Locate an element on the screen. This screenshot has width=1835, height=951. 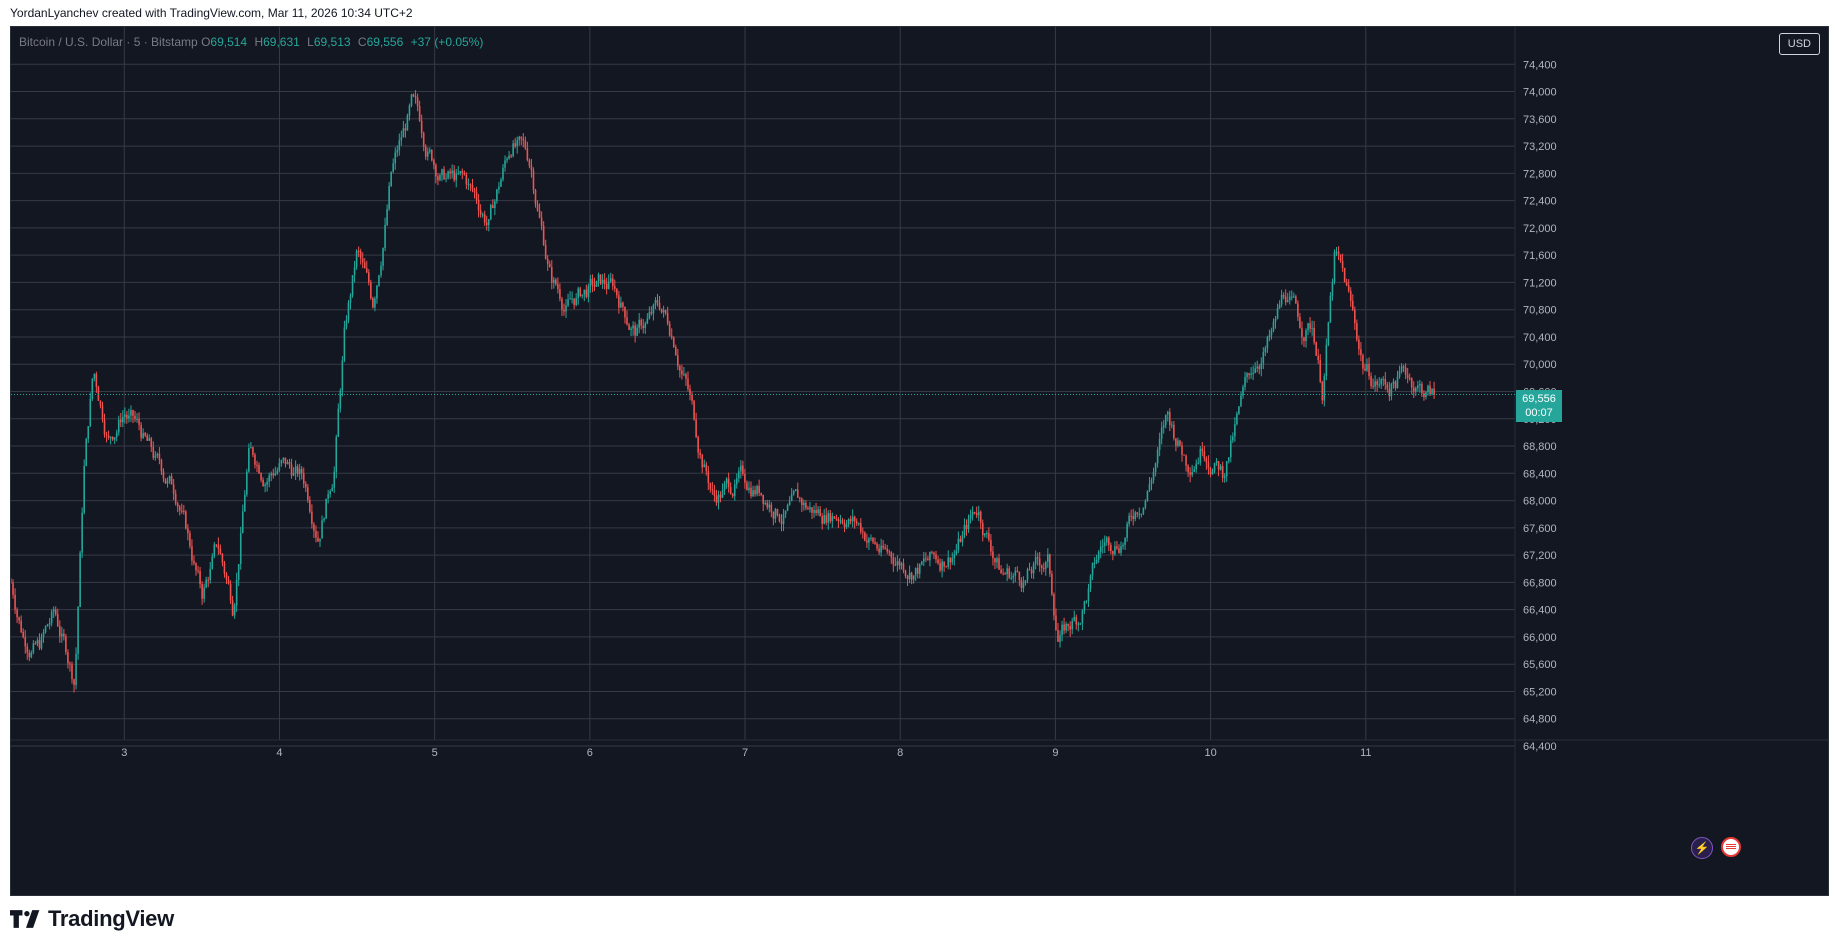
time-axis-labels: 3 4 5 6 7 8 9 10 11 is located at coordinates (746, 753).